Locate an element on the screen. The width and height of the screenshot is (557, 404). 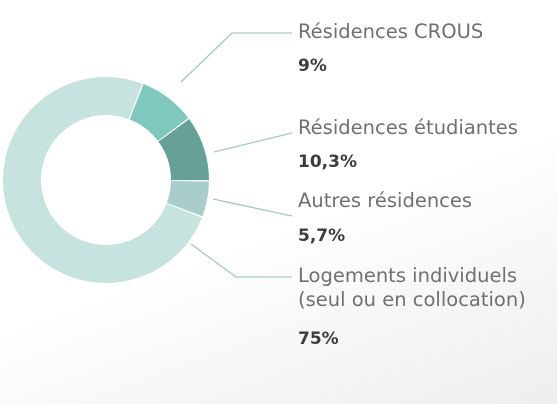
label-autres-residences: Autres résidences is located at coordinates (385, 200).